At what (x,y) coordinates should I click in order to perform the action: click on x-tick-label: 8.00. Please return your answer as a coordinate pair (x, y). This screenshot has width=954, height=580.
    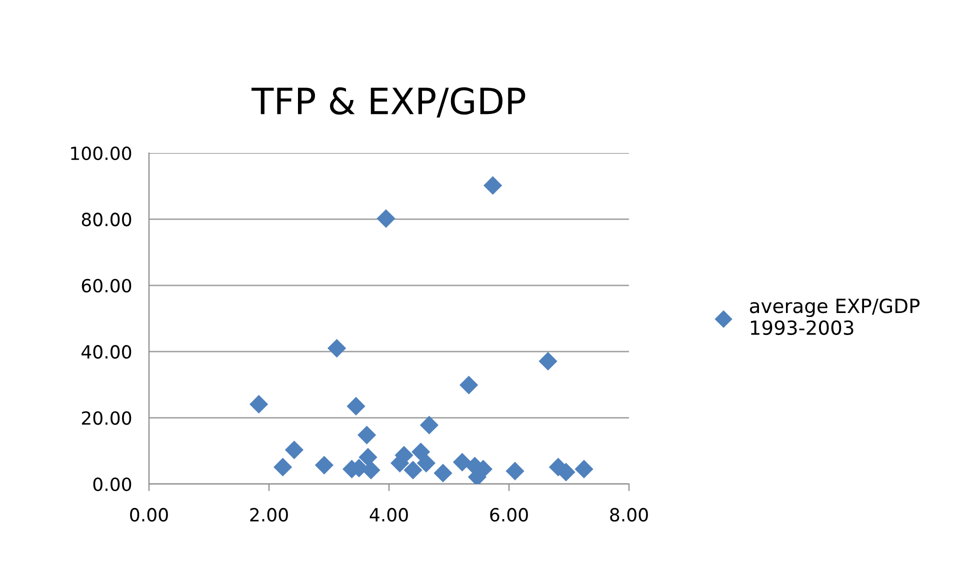
    Looking at the image, I should click on (629, 515).